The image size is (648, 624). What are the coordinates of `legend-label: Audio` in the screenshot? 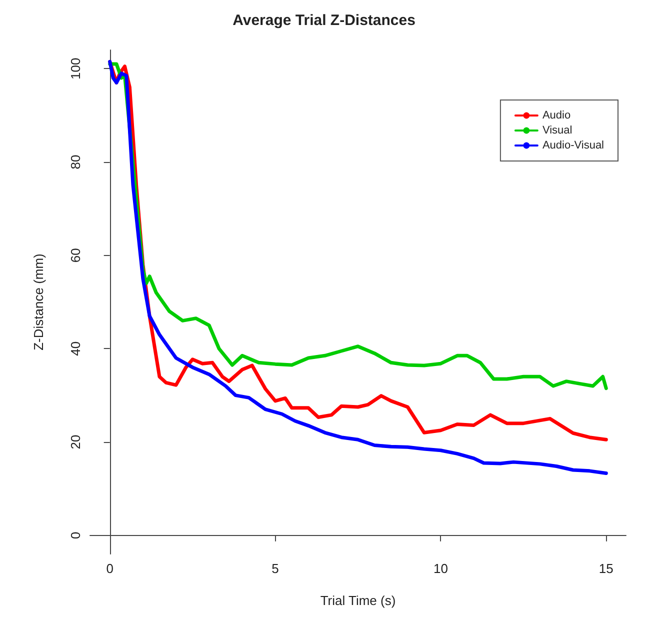 It's located at (556, 116).